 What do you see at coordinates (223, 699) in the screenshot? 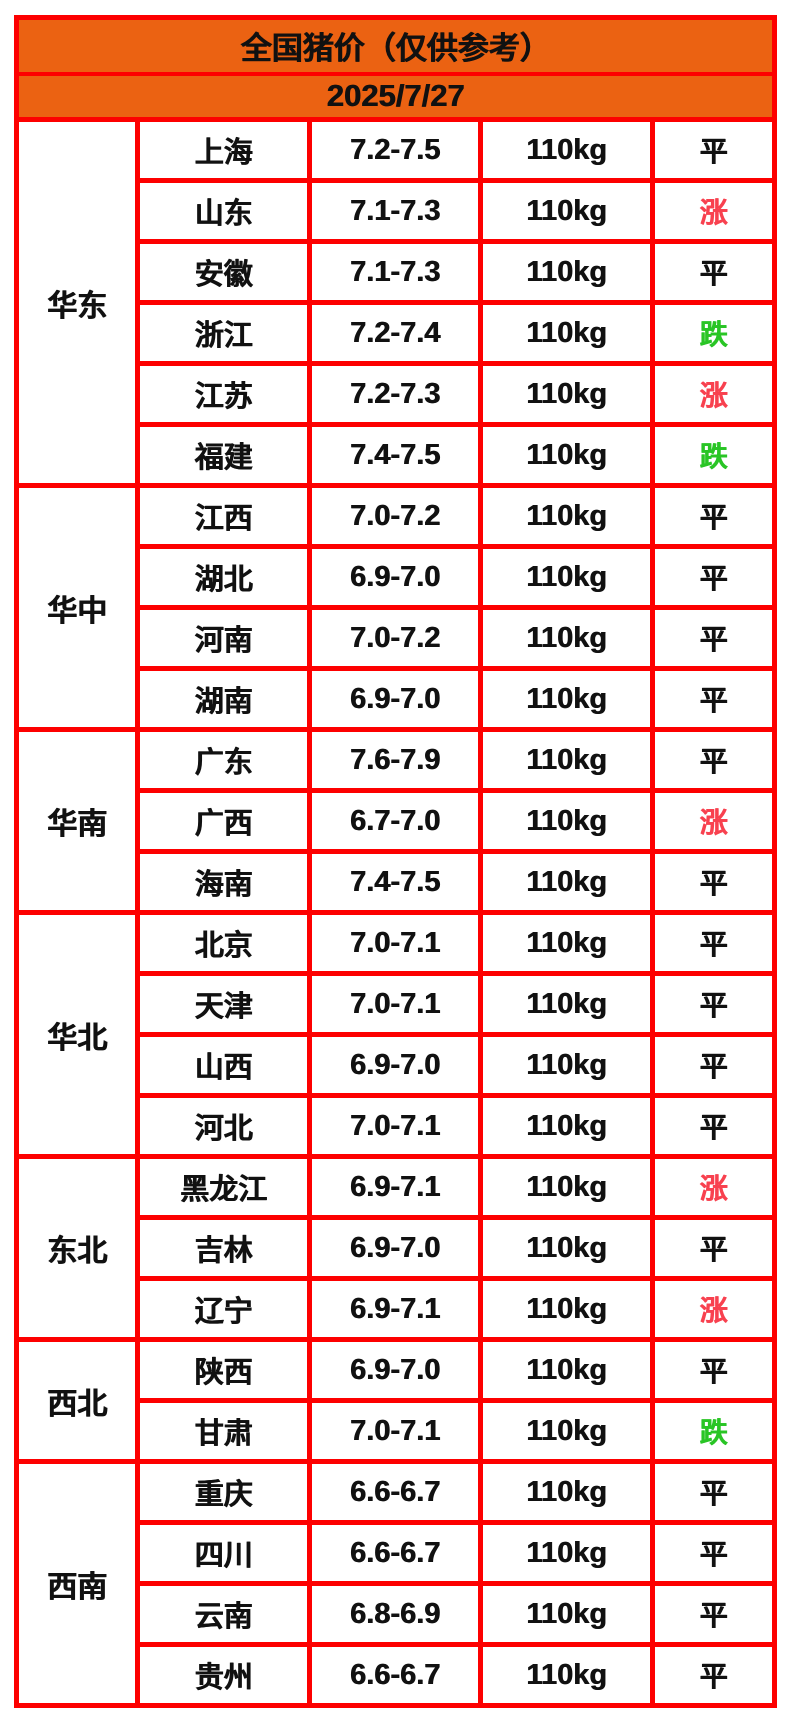
I see `province-cell: 湖南` at bounding box center [223, 699].